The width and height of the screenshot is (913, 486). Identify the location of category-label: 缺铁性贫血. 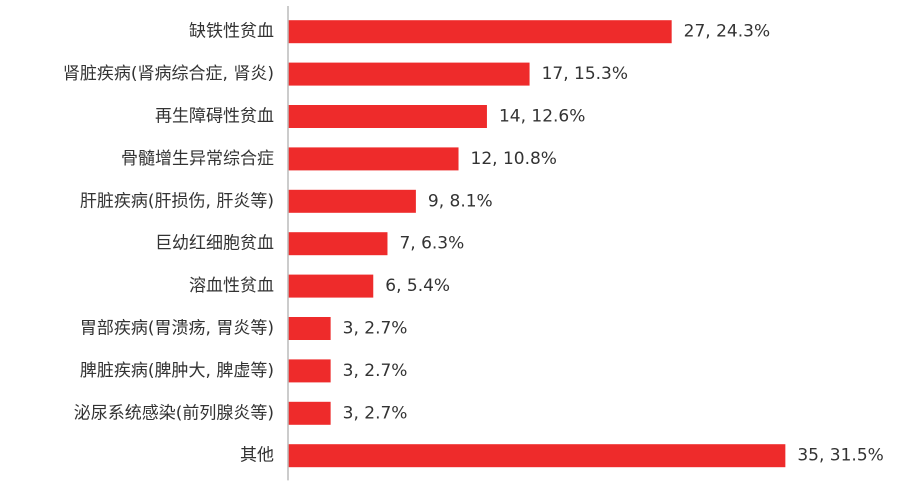
(231, 32).